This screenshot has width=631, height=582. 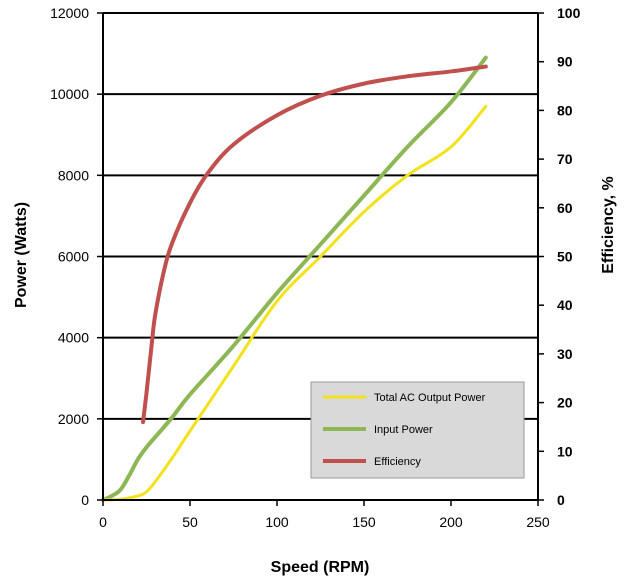 What do you see at coordinates (73, 257) in the screenshot?
I see `y-tick-label-6000: 6000` at bounding box center [73, 257].